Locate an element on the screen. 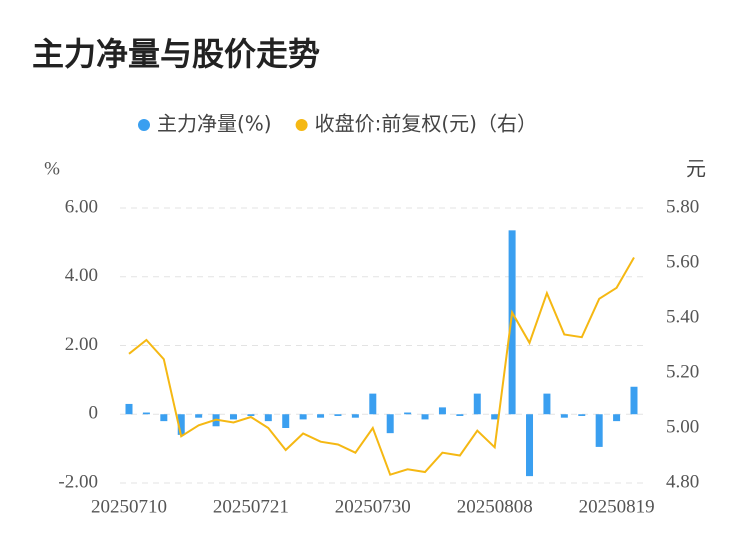  y-unit: % is located at coordinates (52, 168).